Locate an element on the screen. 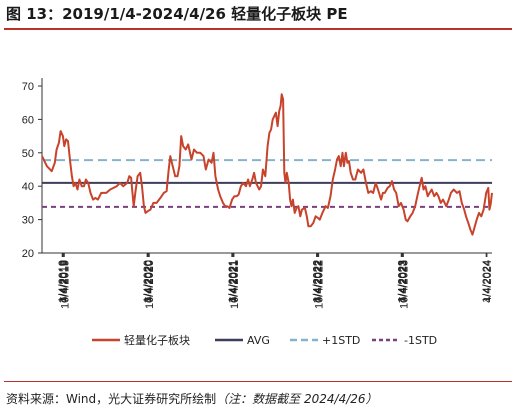 The image size is (516, 414). x-tick-label: 7/4/2019 is located at coordinates (65, 281).